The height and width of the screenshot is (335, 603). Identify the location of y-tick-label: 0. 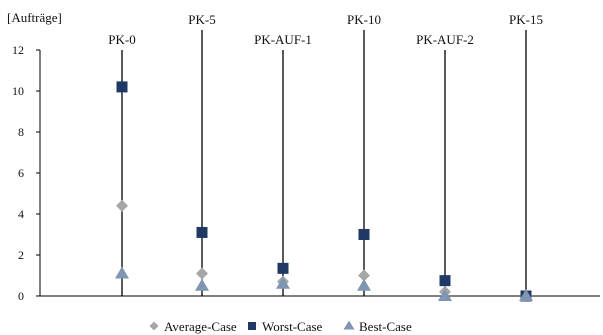
(21, 296).